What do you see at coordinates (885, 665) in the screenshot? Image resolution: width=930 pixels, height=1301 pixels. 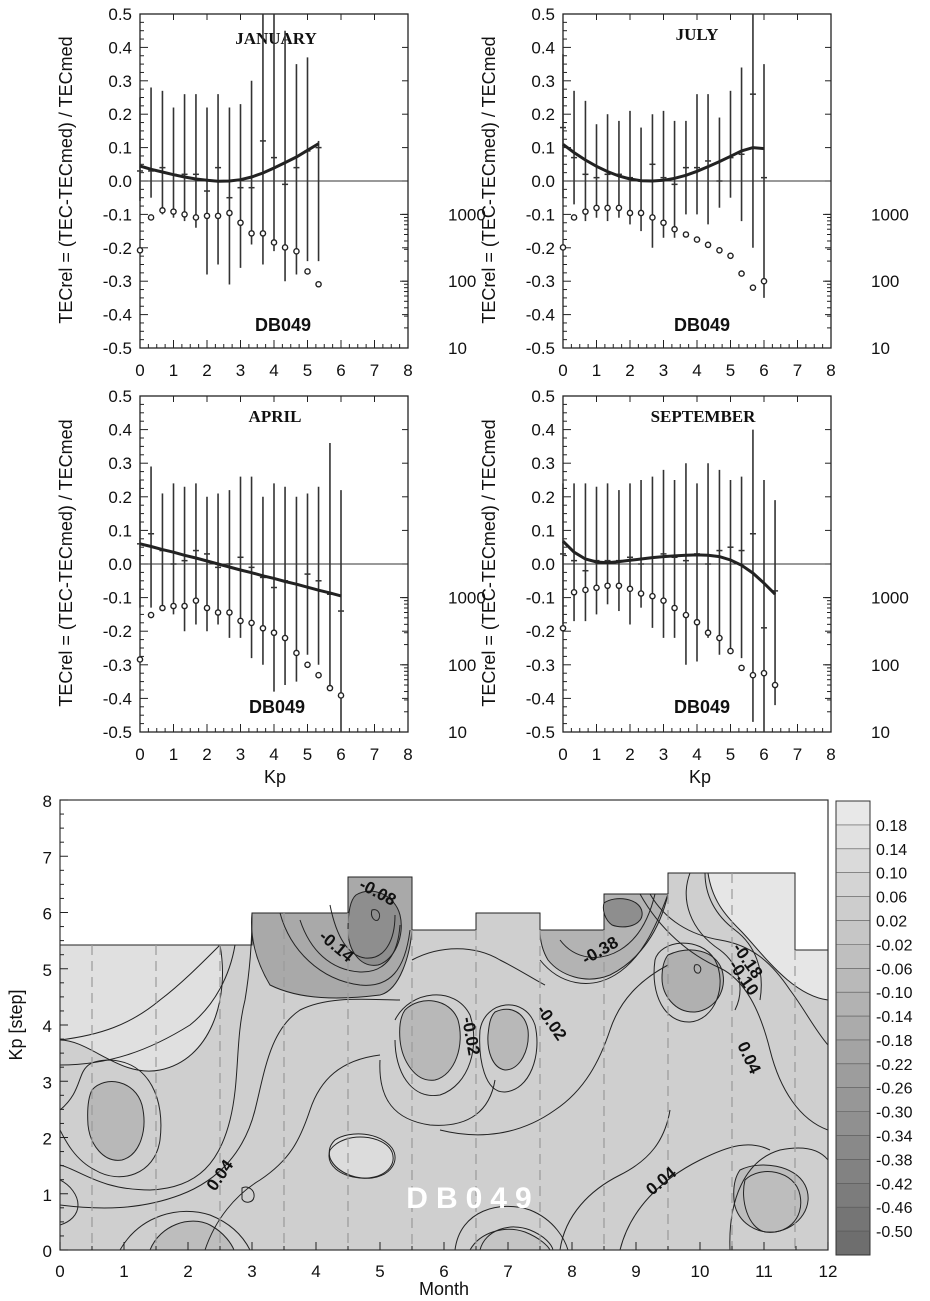 I see `count-tick-label: 100` at bounding box center [885, 665].